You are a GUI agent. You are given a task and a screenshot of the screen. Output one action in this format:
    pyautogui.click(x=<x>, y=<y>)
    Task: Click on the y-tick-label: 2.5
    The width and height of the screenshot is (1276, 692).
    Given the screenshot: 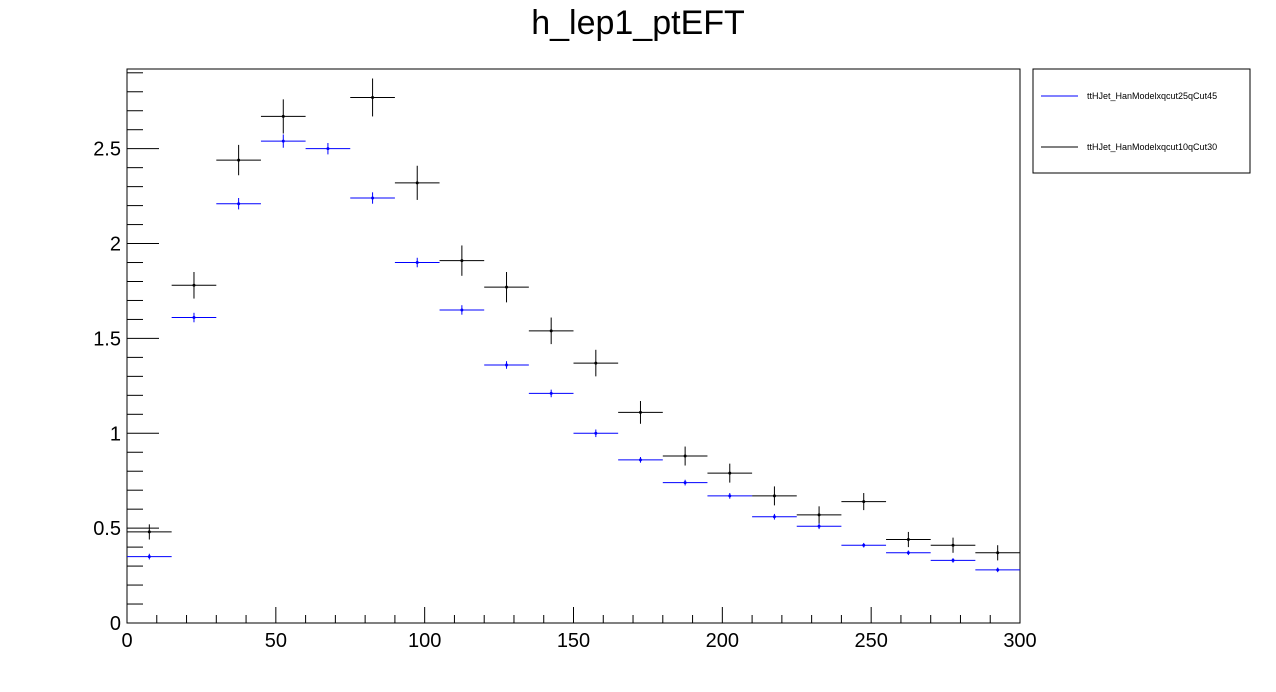 What is the action you would take?
    pyautogui.click(x=107, y=150)
    